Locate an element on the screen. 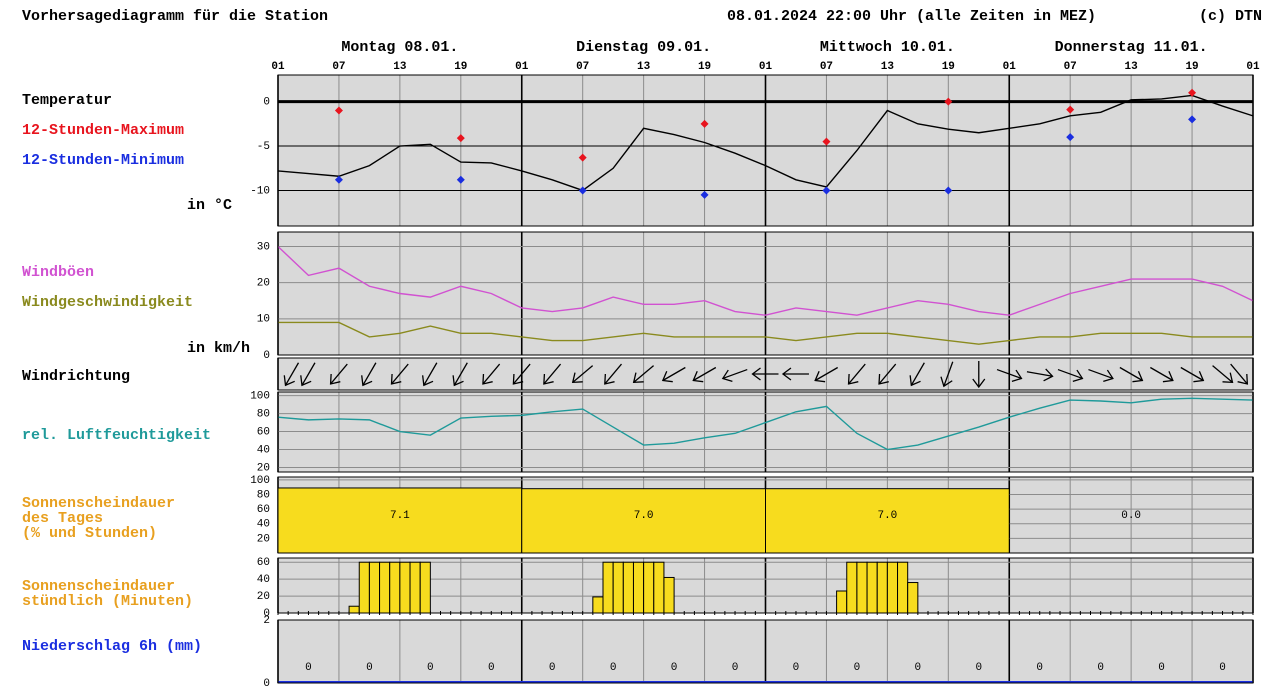 The image size is (1280, 690). hour-label: 13 is located at coordinates (1132, 67).